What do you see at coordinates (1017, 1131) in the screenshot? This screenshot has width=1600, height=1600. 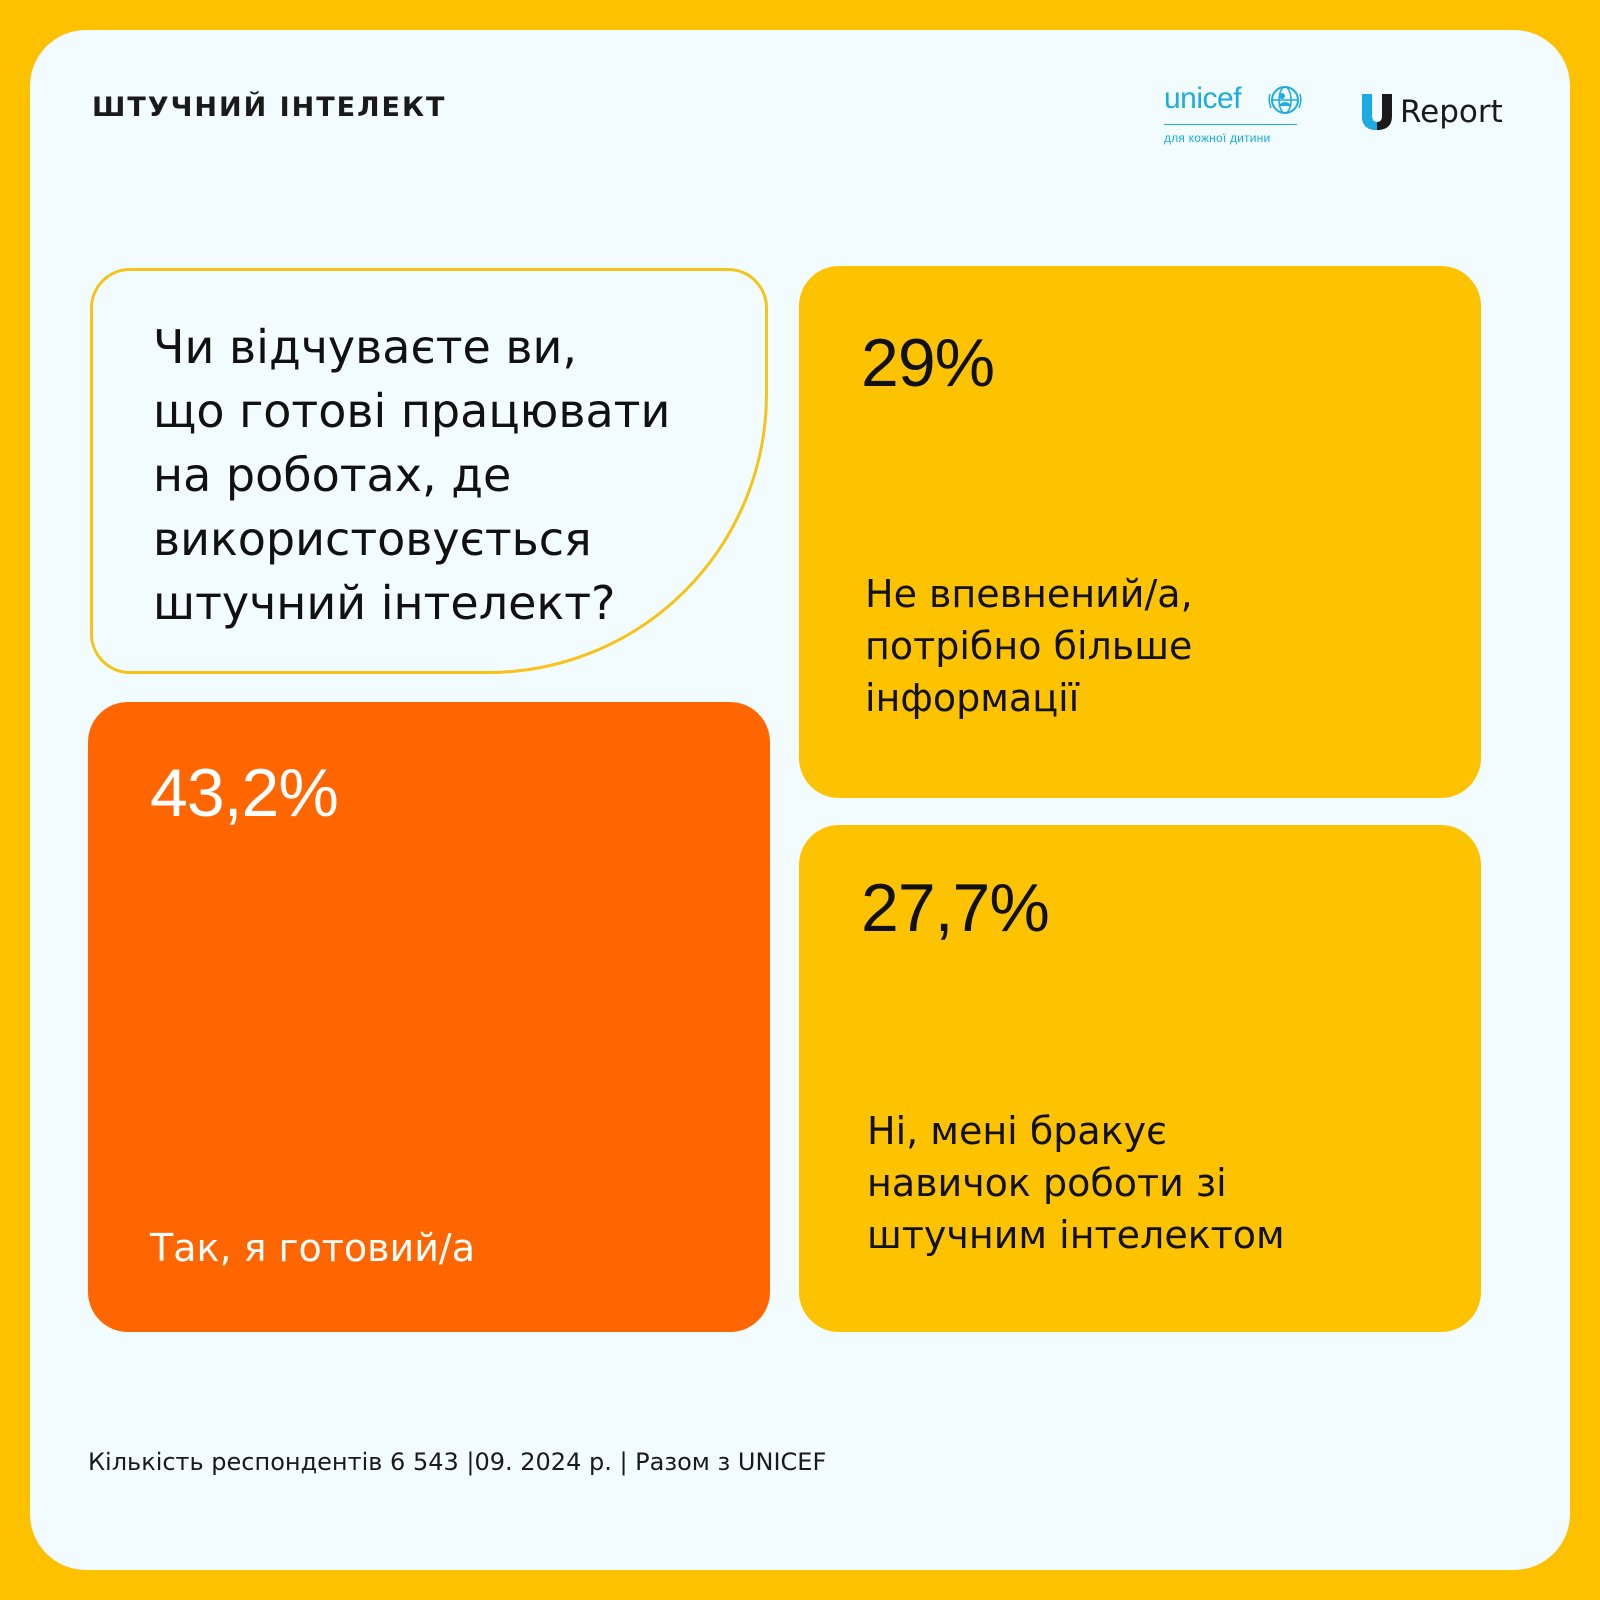 I see `answer-label-line: Ні, мені бракує` at bounding box center [1017, 1131].